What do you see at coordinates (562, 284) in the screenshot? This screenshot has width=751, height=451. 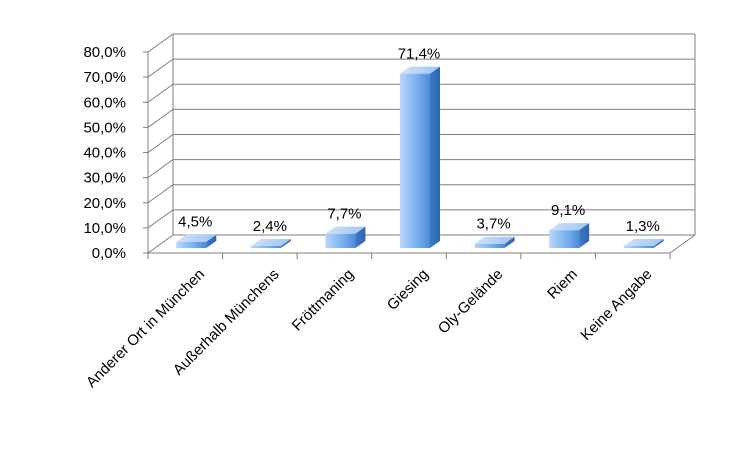 I see `category-label: Riem` at bounding box center [562, 284].